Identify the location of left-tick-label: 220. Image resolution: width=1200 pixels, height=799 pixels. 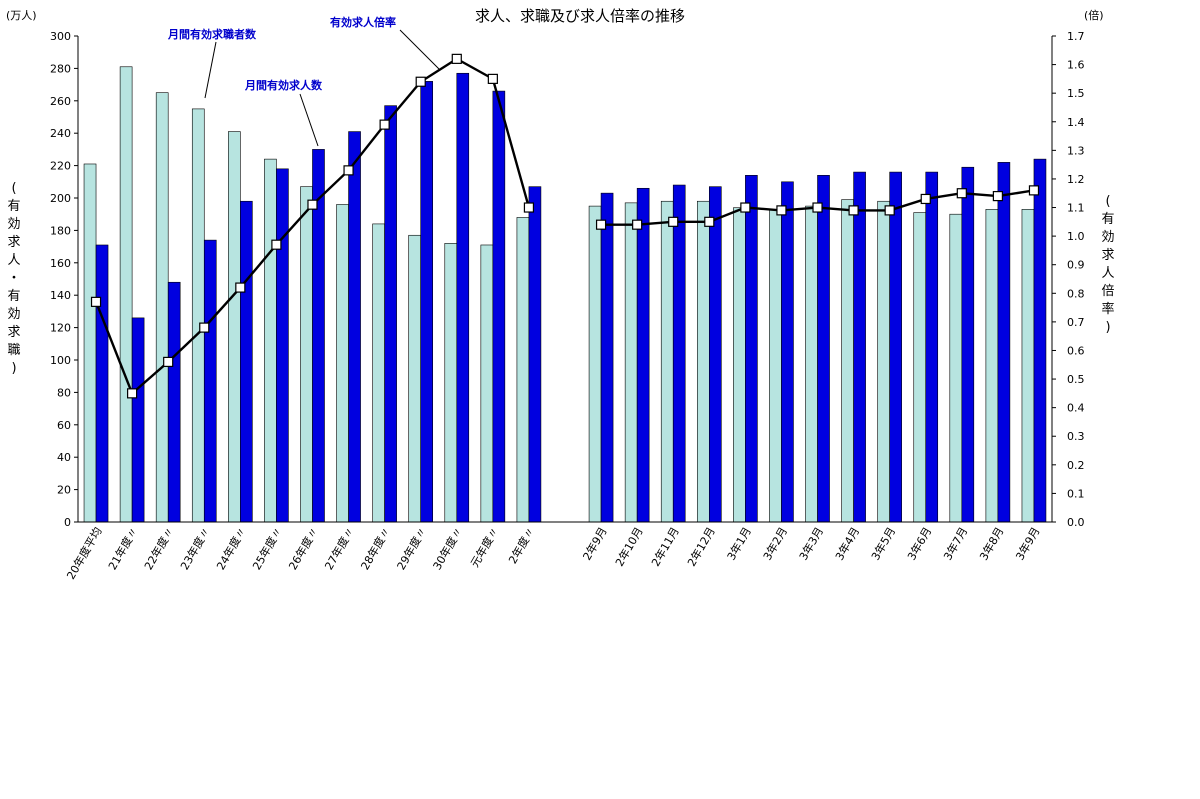
(60, 166).